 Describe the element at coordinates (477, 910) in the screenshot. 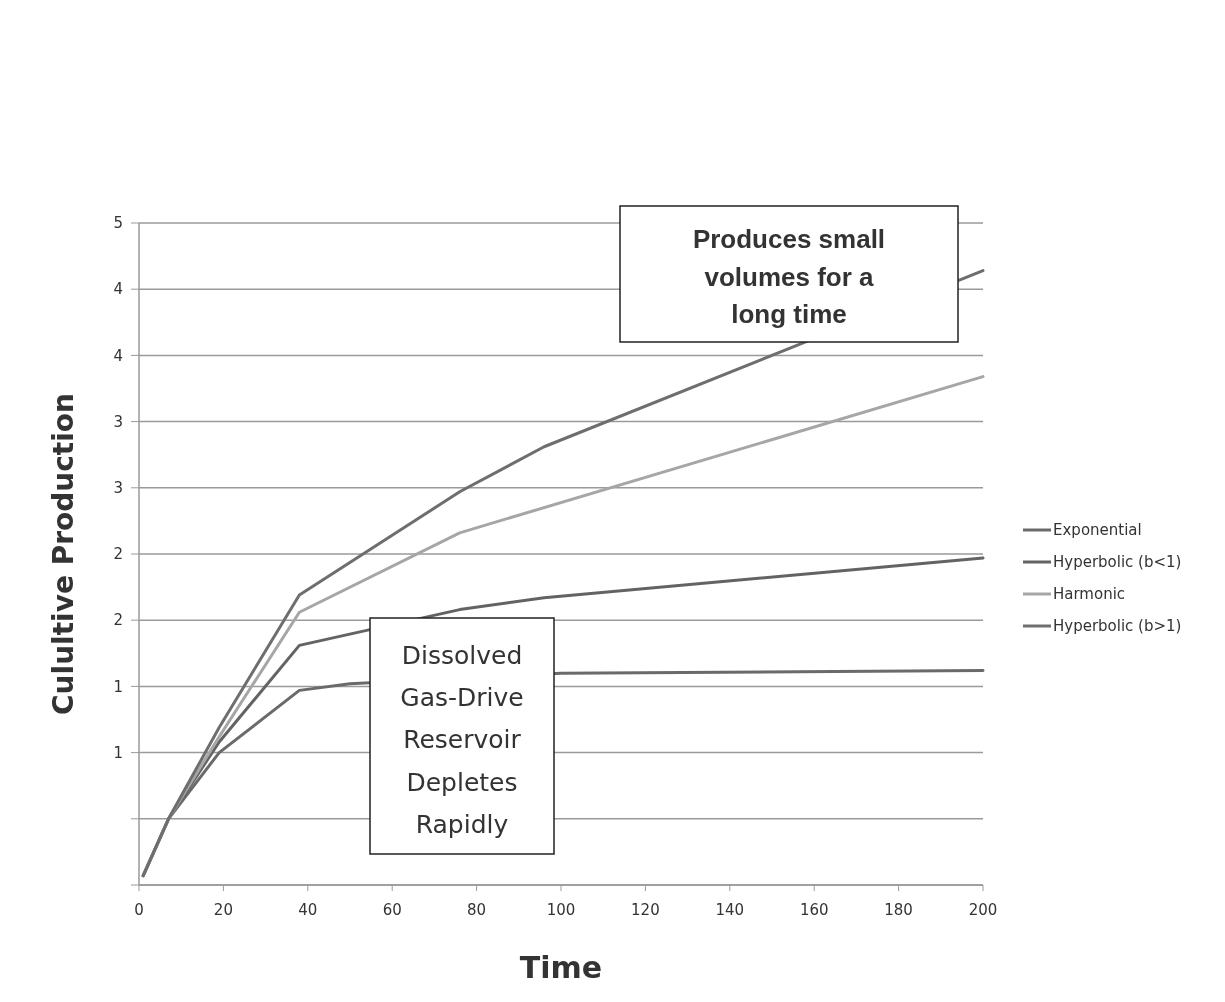

I see `x-tick-label: 80` at that location.